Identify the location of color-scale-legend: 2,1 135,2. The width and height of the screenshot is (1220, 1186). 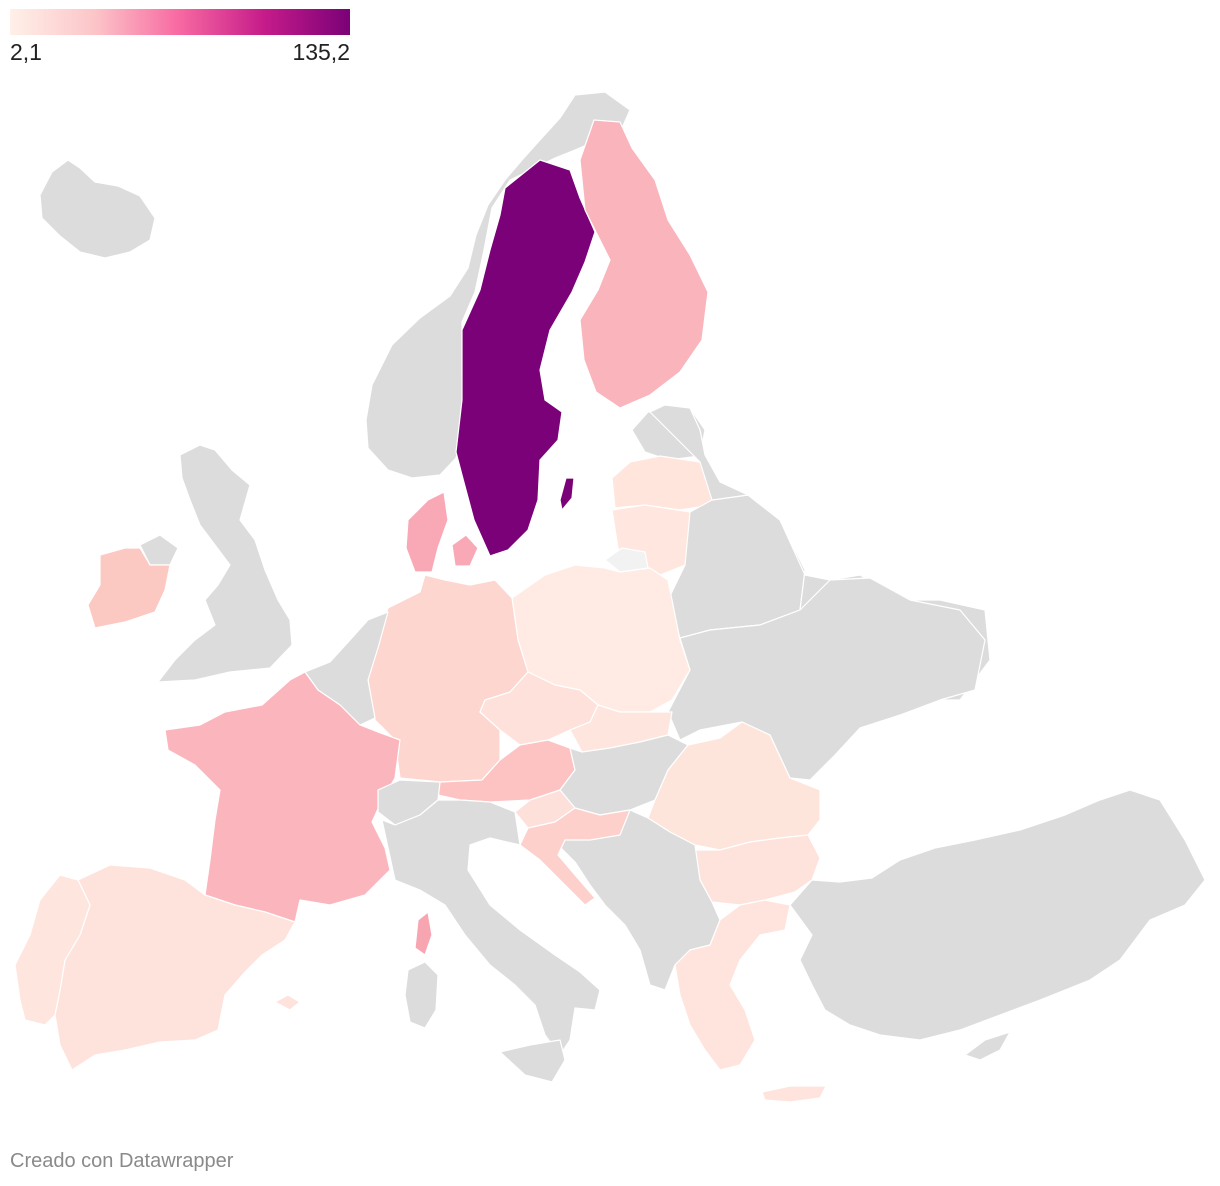
(180, 37).